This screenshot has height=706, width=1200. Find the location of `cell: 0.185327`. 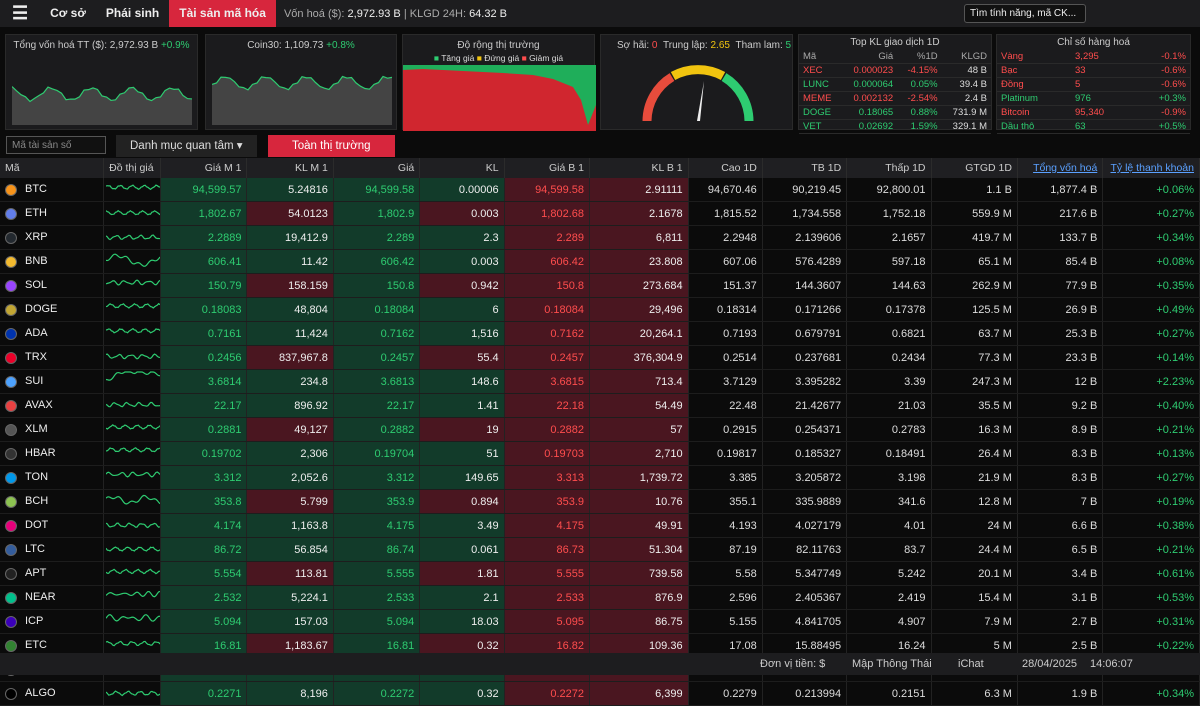

cell: 0.185327 is located at coordinates (804, 454).